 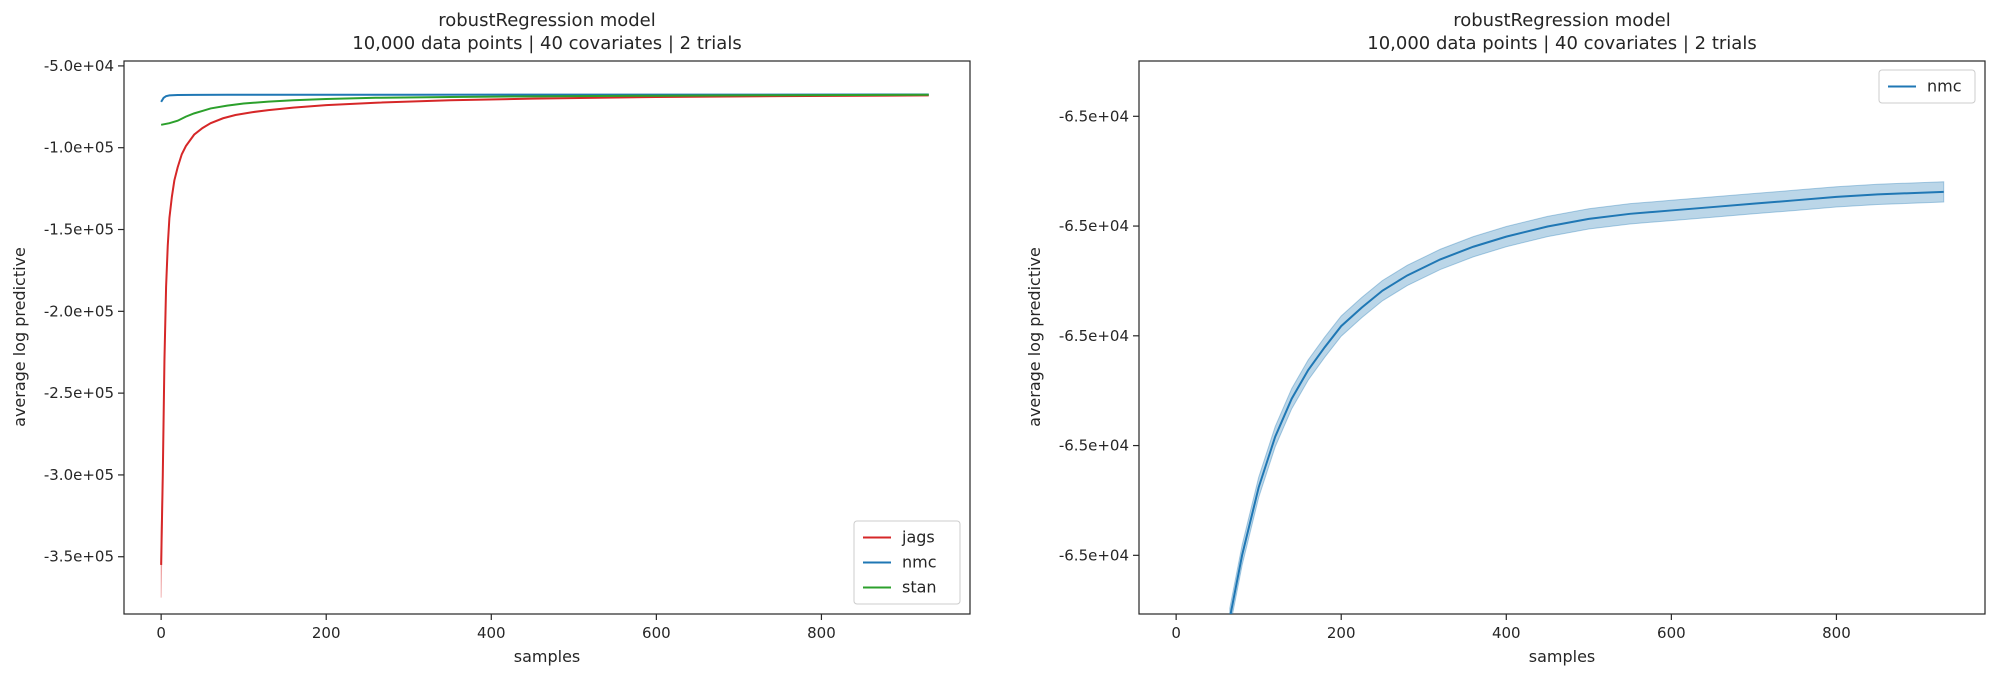 What do you see at coordinates (1562, 656) in the screenshot?
I see `chart-right-x-axis-label: samples` at bounding box center [1562, 656].